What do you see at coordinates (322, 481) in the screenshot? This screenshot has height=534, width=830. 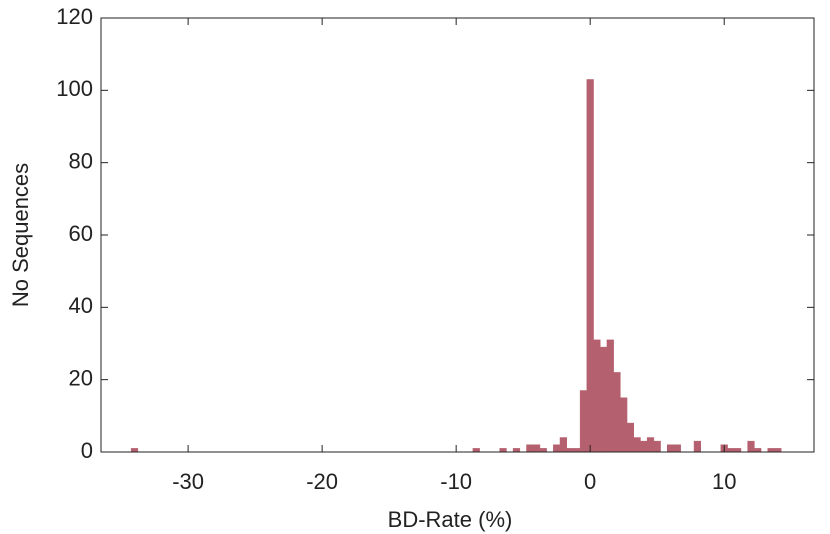 I see `x-tick-label: -20` at bounding box center [322, 481].